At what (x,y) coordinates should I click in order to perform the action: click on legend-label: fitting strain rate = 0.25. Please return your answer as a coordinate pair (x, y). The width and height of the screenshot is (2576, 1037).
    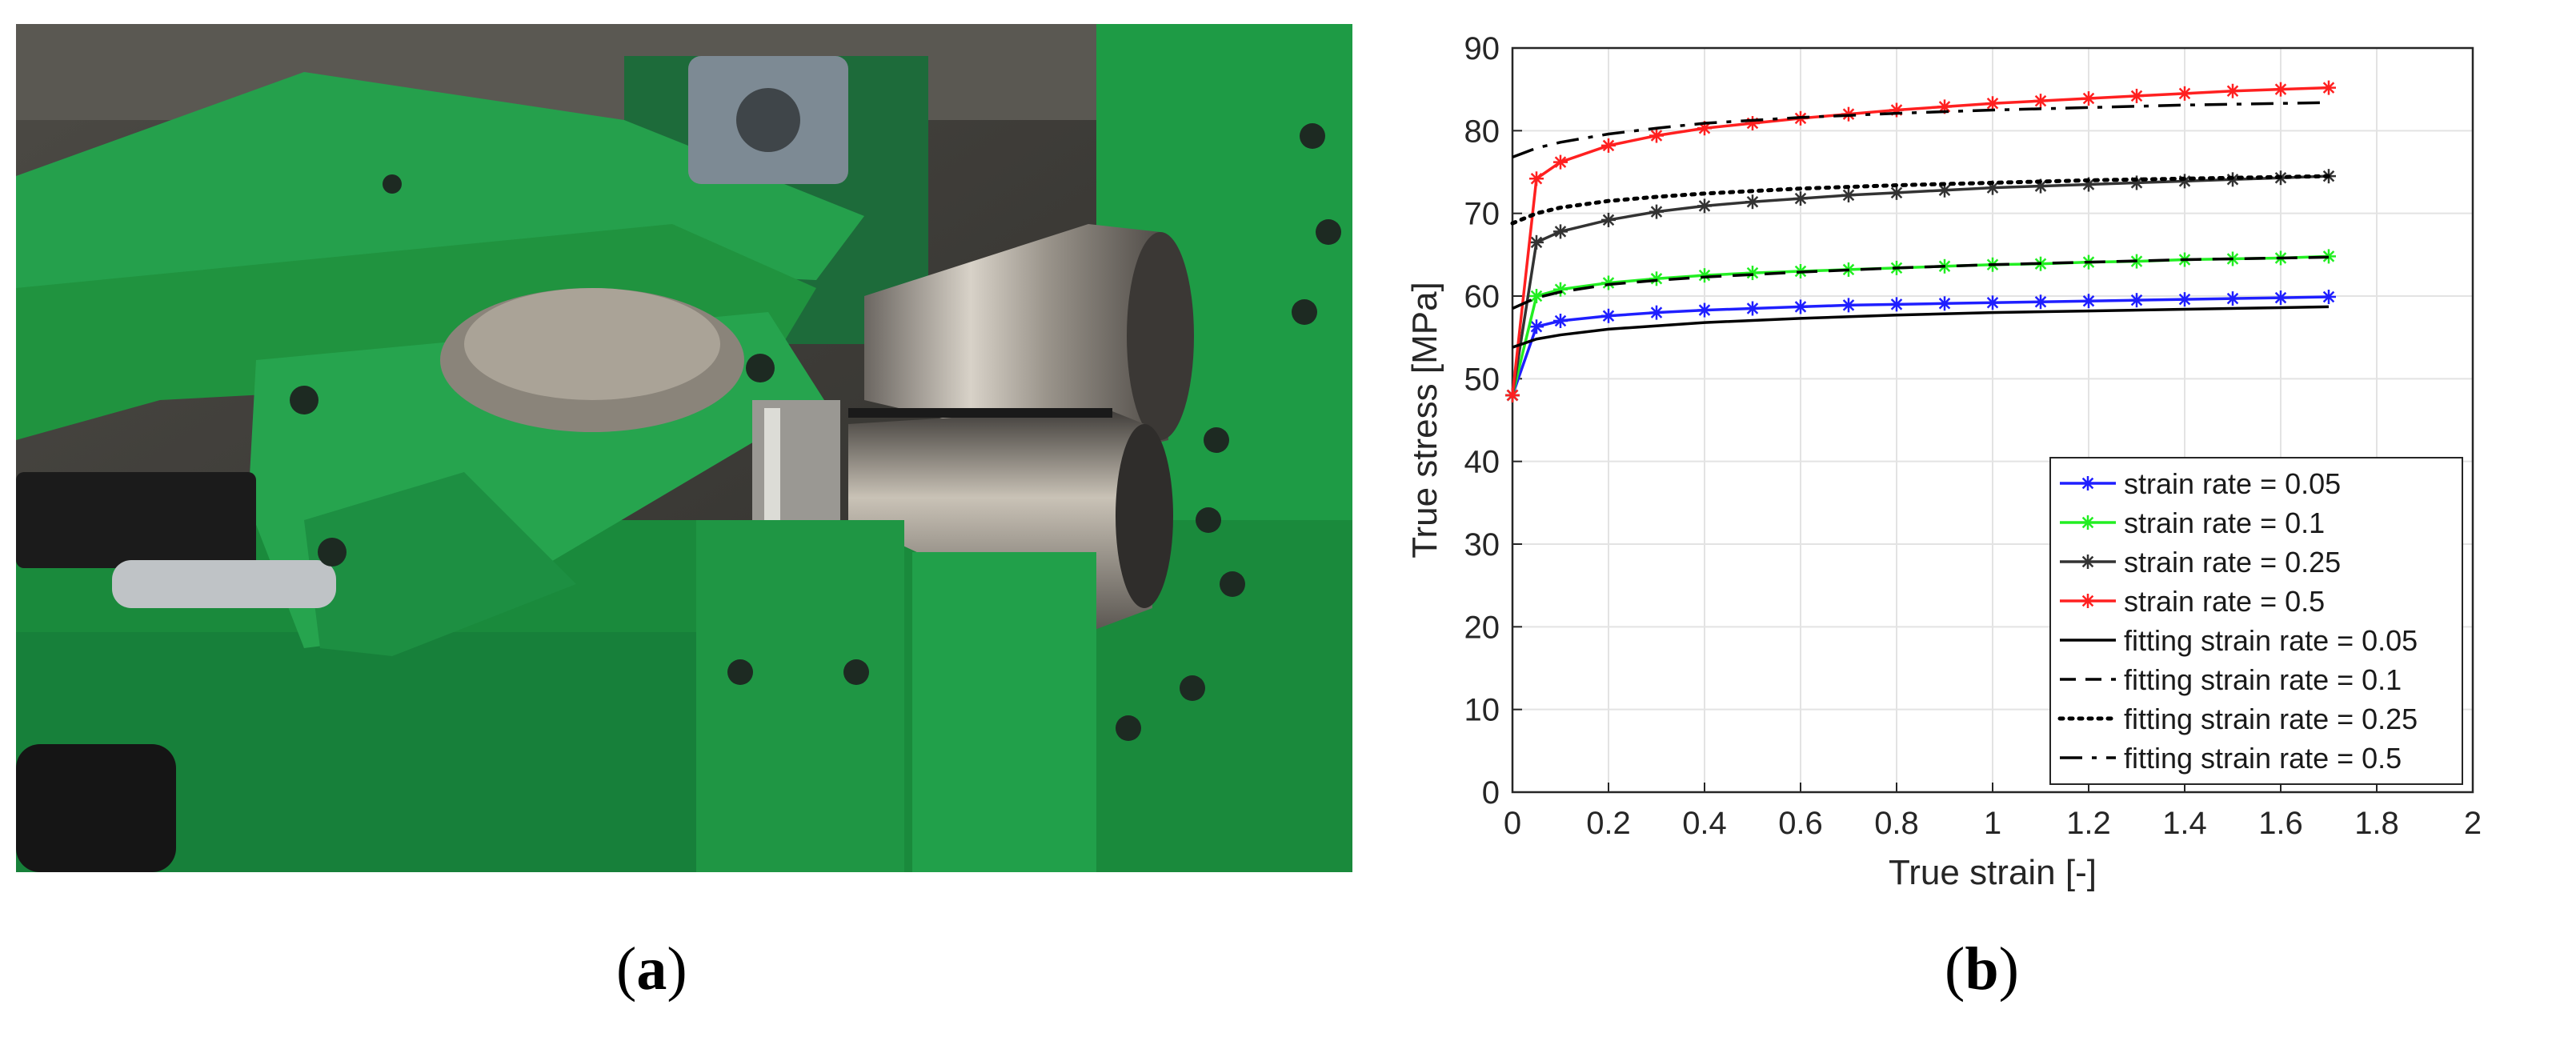
    Looking at the image, I should click on (2271, 719).